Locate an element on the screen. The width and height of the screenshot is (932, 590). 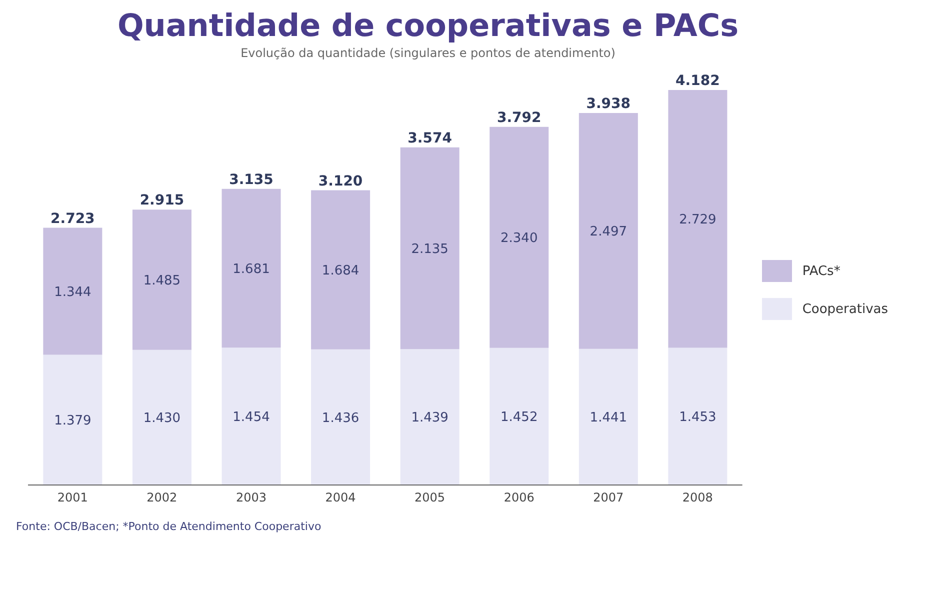
data-label: 1.344 is located at coordinates (73, 292).